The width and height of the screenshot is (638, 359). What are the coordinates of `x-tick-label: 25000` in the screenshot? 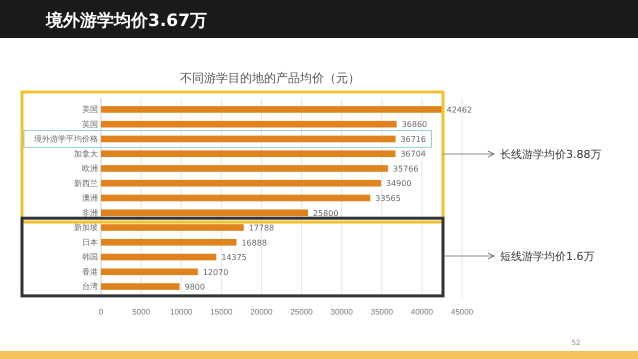 It's located at (302, 312).